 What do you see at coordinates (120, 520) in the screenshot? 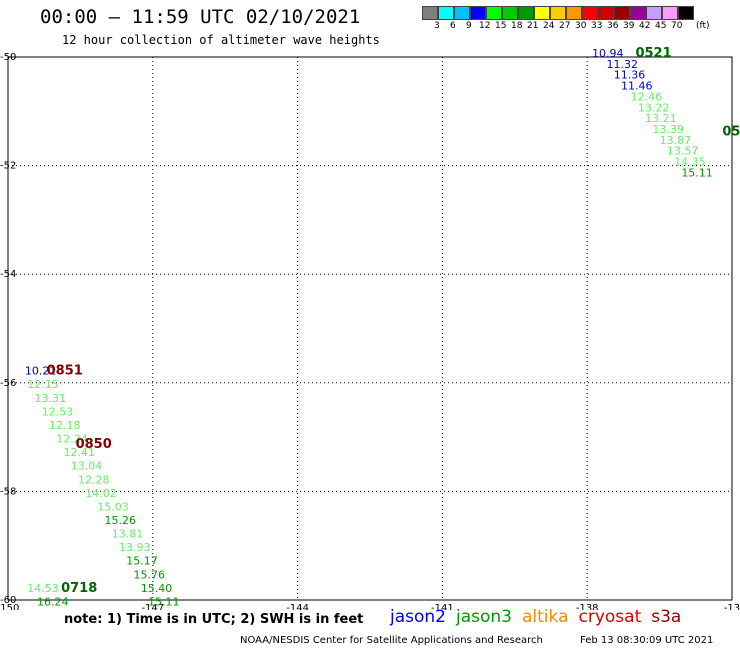
I see `wave-height-value: 15.26` at bounding box center [120, 520].